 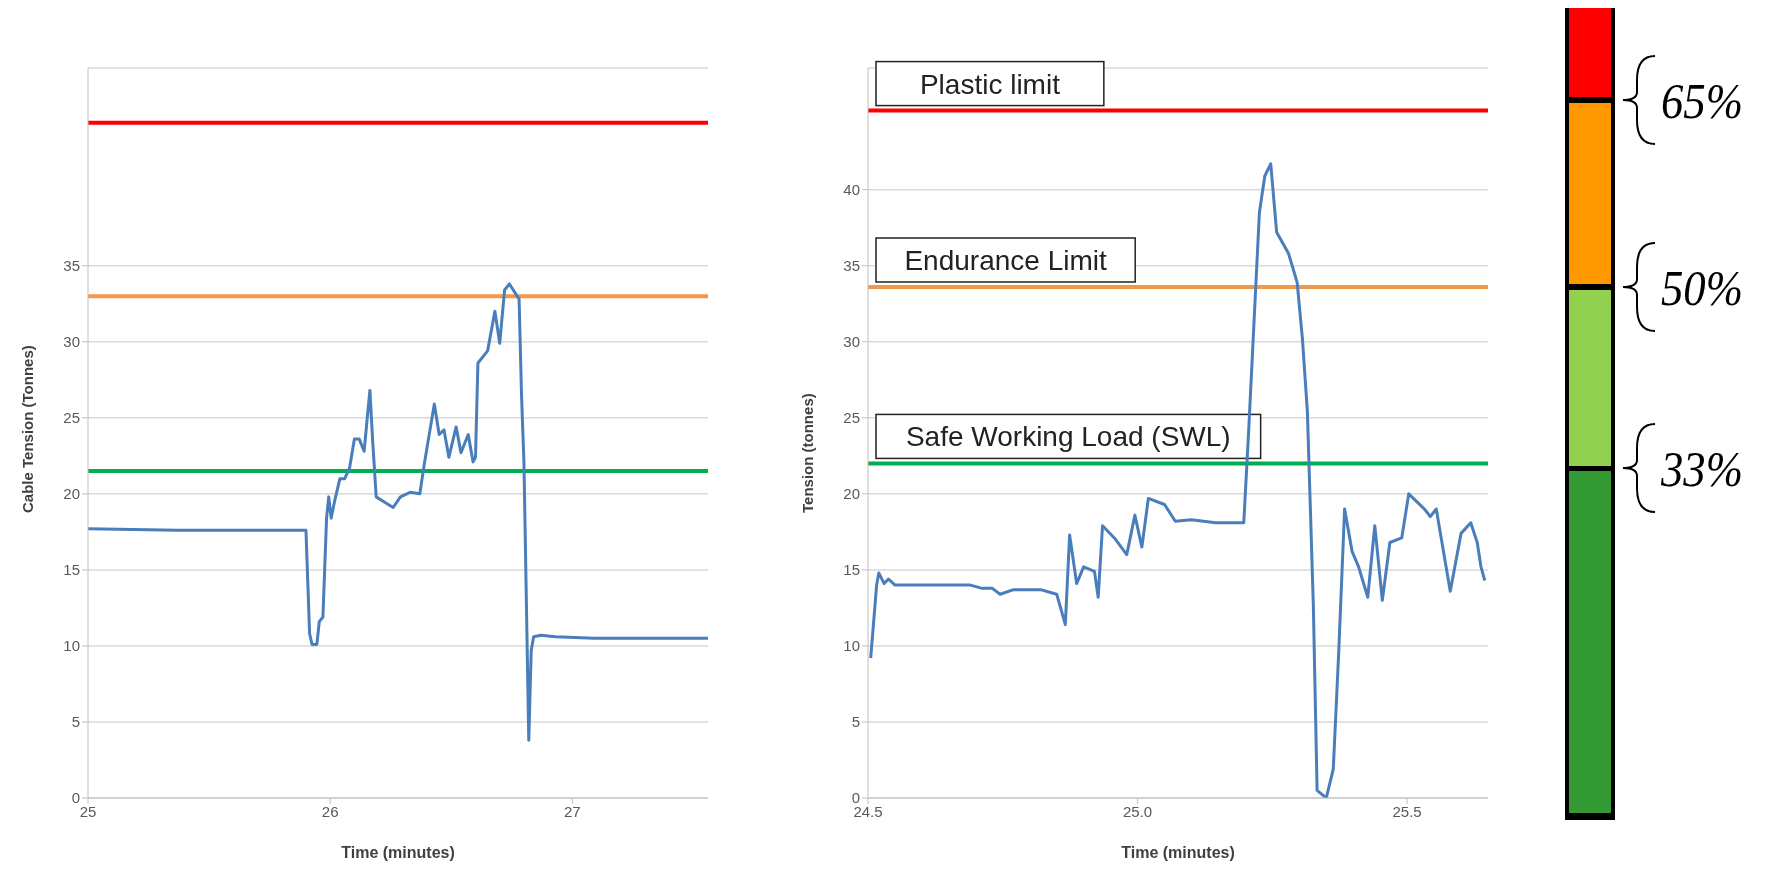 What do you see at coordinates (330, 811) in the screenshot?
I see `x-tick-label: 26` at bounding box center [330, 811].